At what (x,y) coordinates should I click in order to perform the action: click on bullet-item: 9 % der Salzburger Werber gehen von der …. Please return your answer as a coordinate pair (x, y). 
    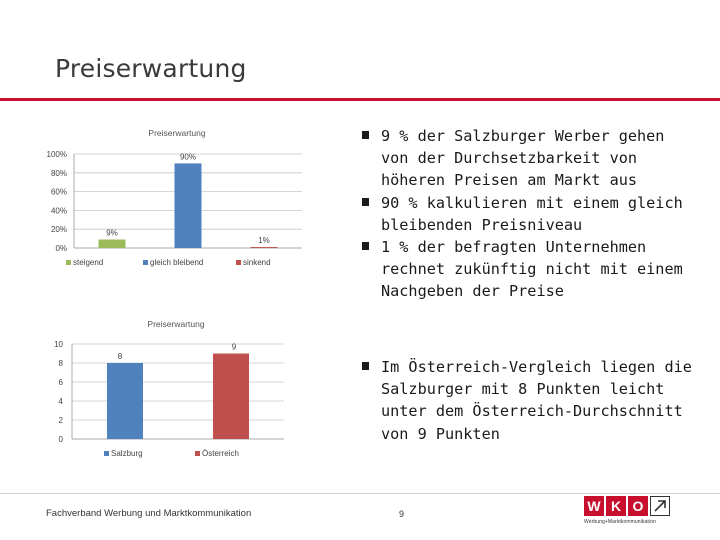
    Looking at the image, I should click on (529, 158).